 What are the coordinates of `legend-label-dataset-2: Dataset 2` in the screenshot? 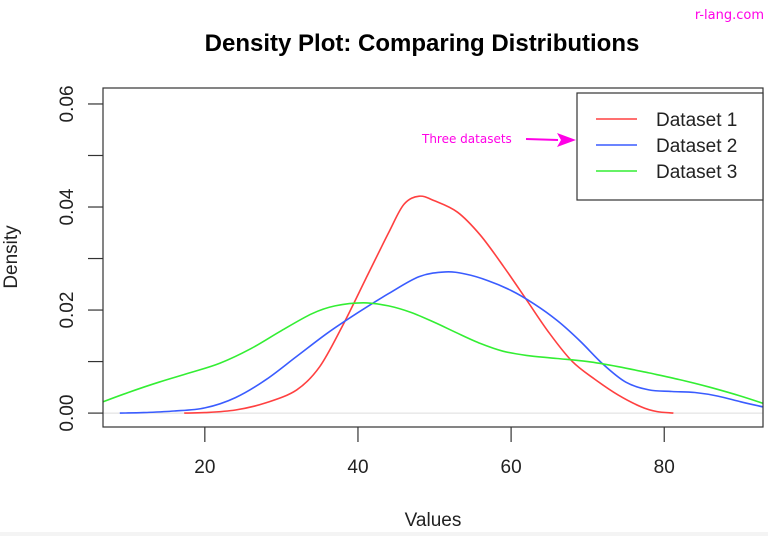 It's located at (696, 146).